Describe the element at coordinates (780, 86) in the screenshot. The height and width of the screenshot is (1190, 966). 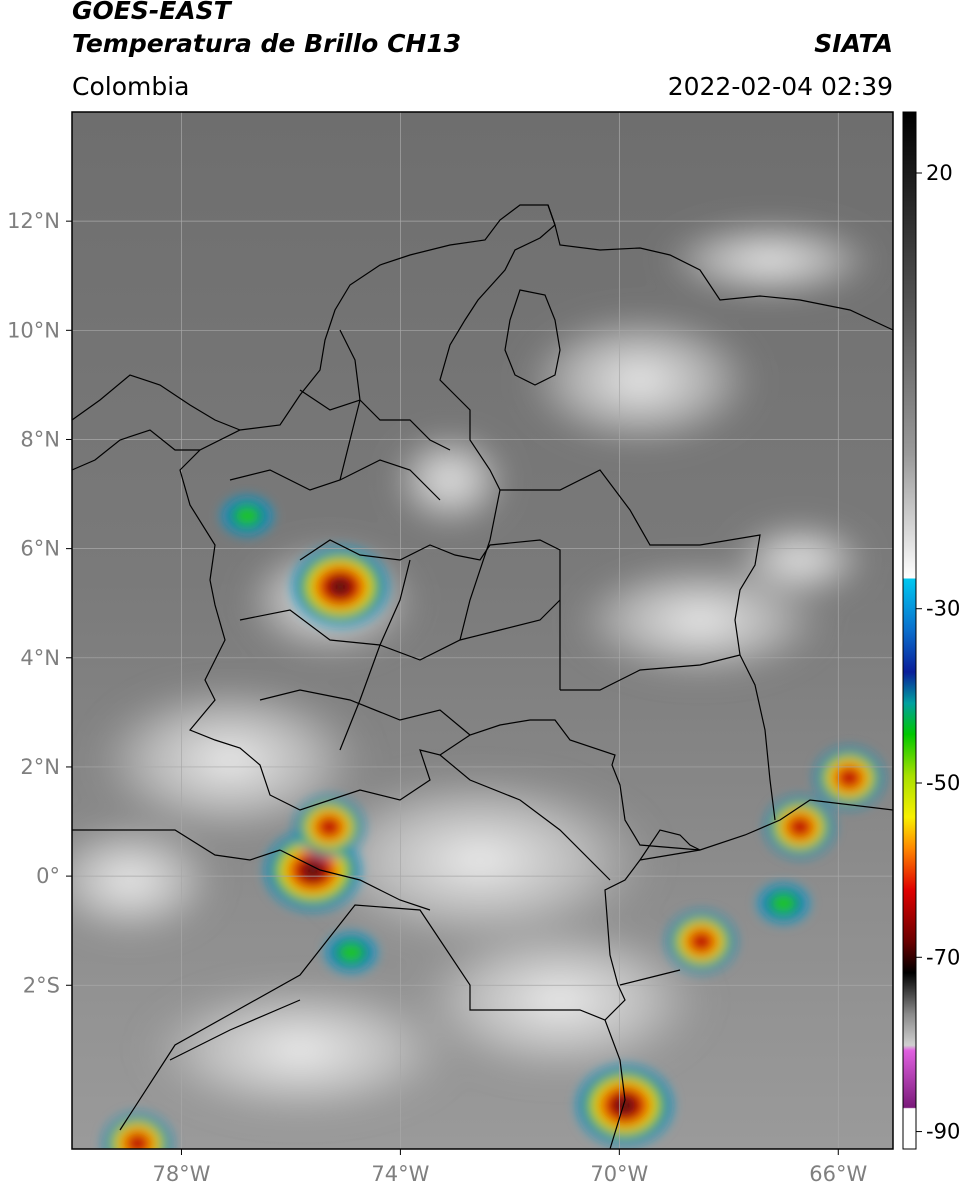
I see `datetime-label: 2022-02-04 02:39` at that location.